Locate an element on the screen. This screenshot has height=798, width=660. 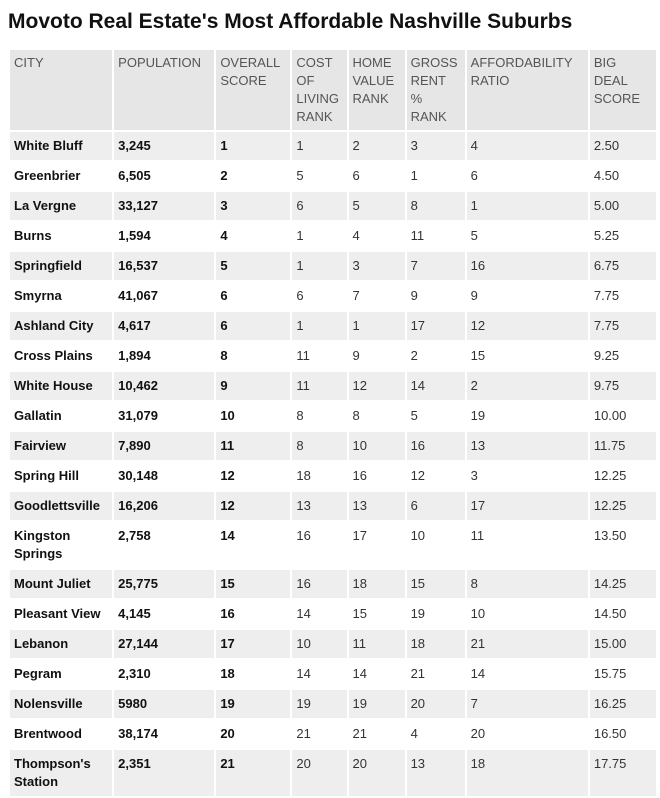
value-cell: 10 is located at coordinates (418, 535).